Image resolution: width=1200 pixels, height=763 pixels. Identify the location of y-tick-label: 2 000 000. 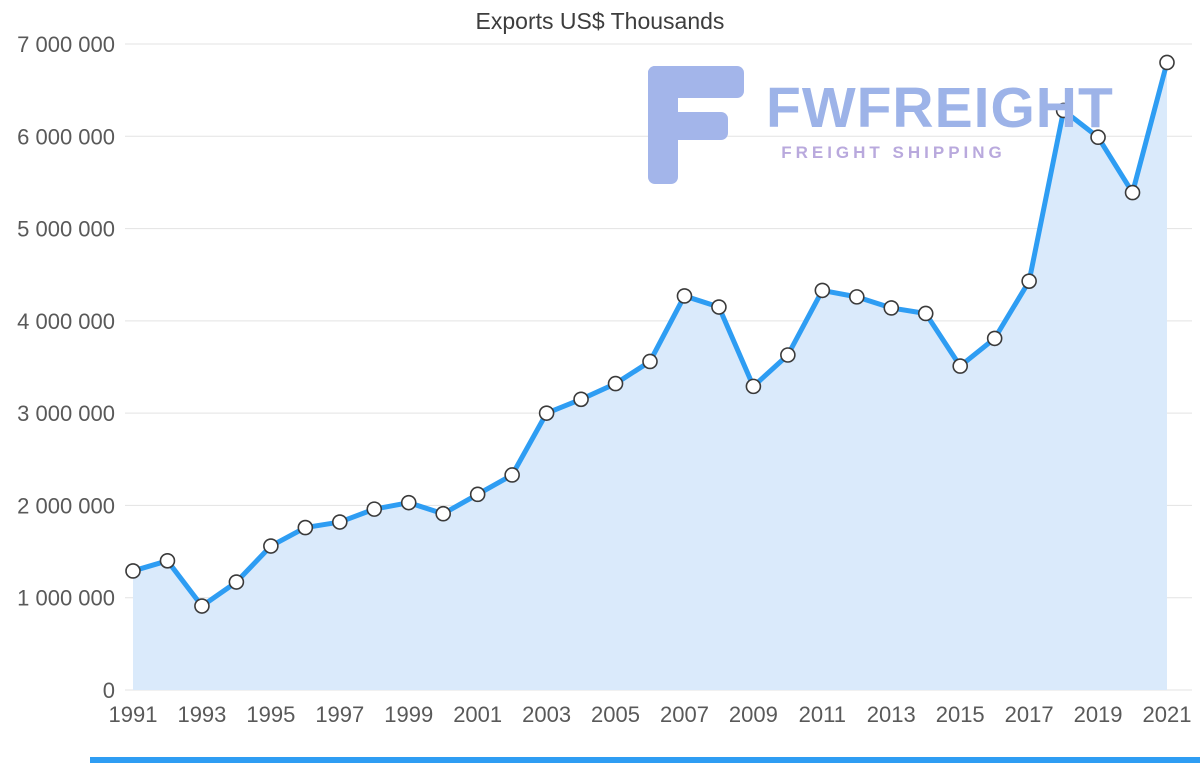
(66, 505).